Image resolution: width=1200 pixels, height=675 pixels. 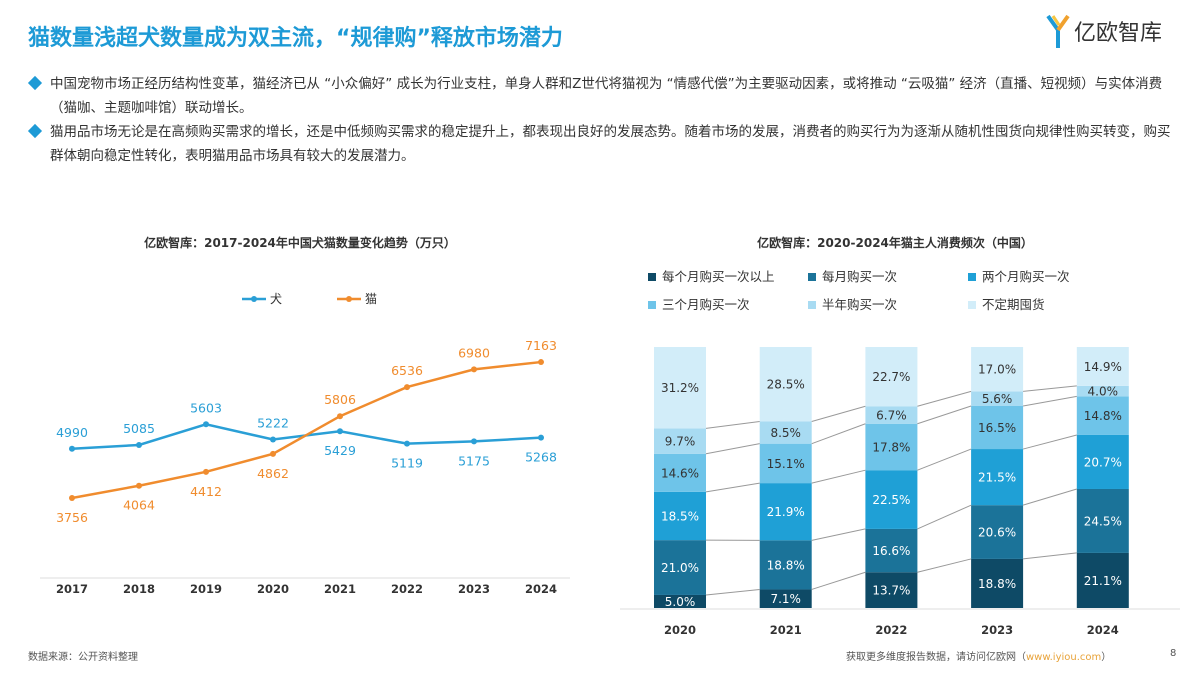 What do you see at coordinates (541, 589) in the screenshot?
I see `x-tick-label: 2024` at bounding box center [541, 589].